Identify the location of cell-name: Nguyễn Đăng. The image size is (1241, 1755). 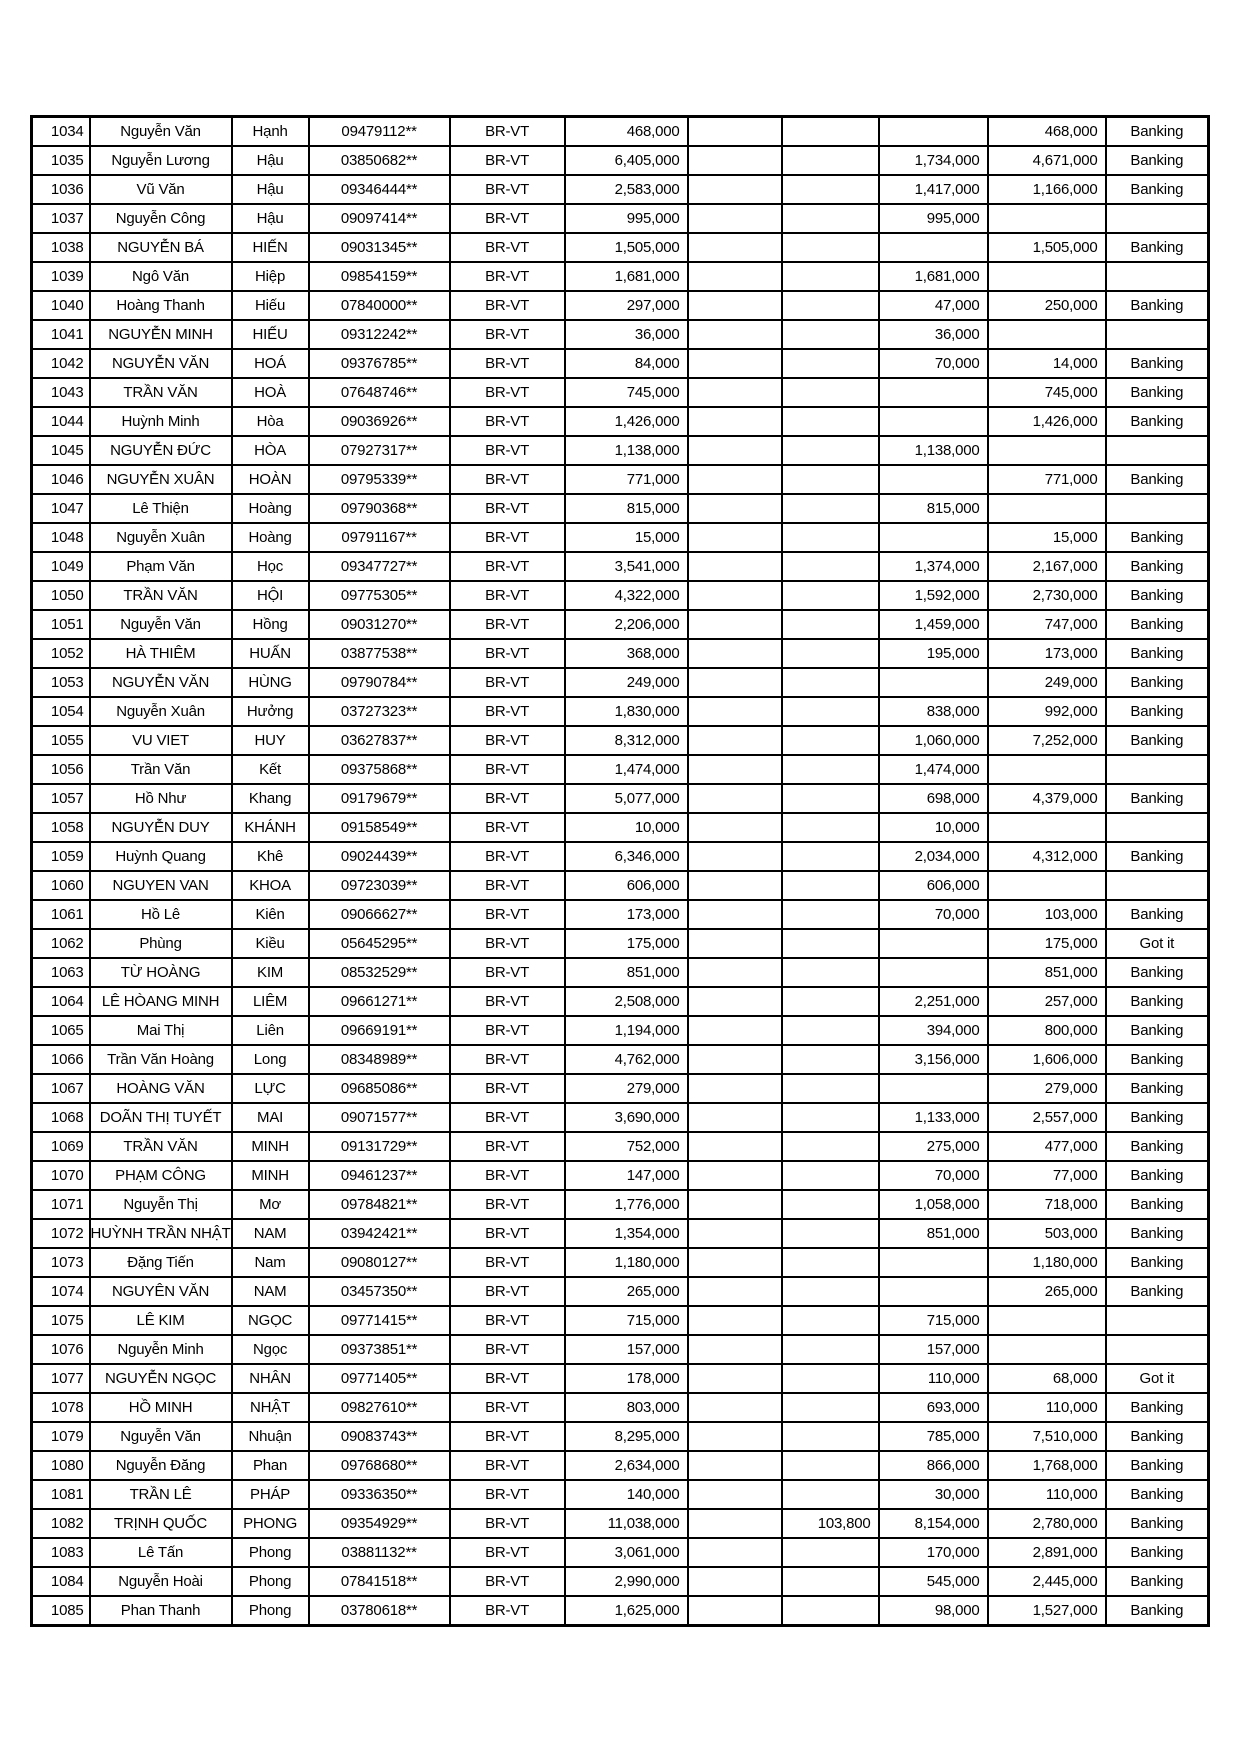
(160, 1465).